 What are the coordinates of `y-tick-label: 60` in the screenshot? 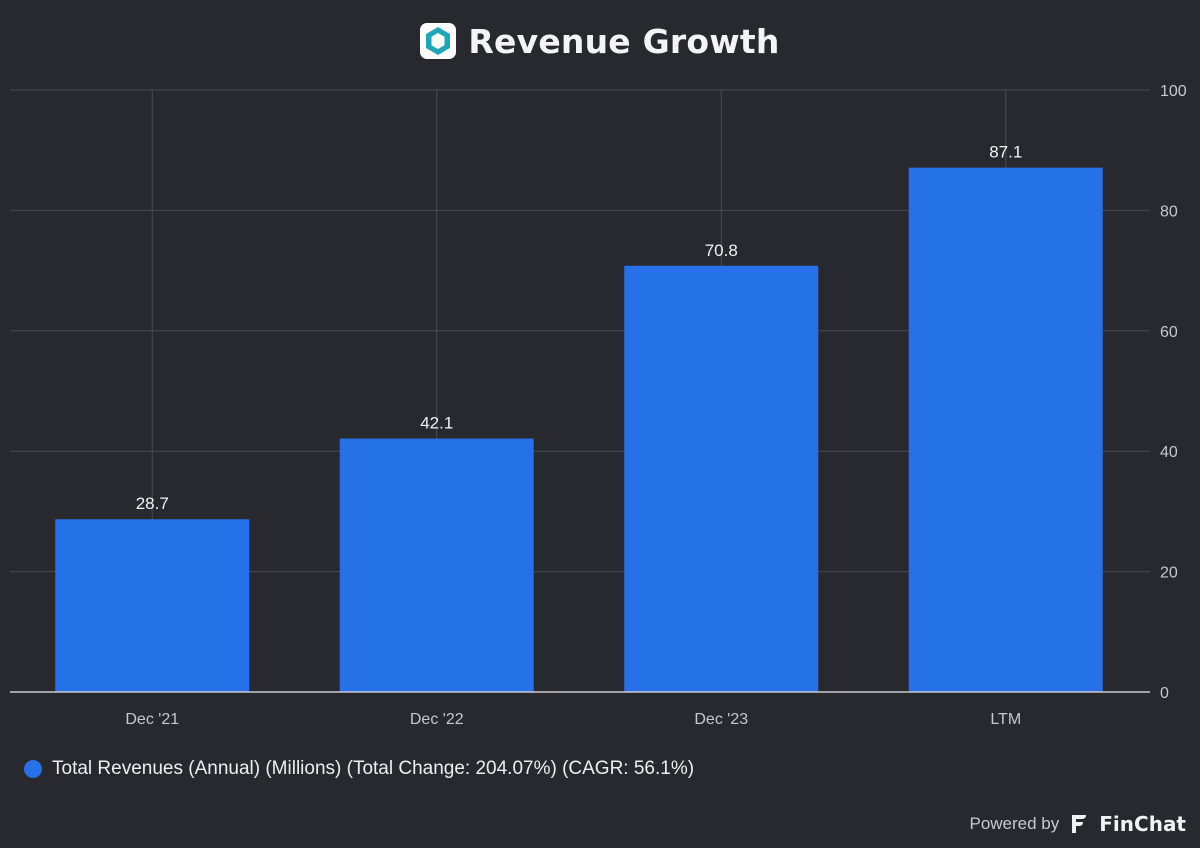 It's located at (1169, 332).